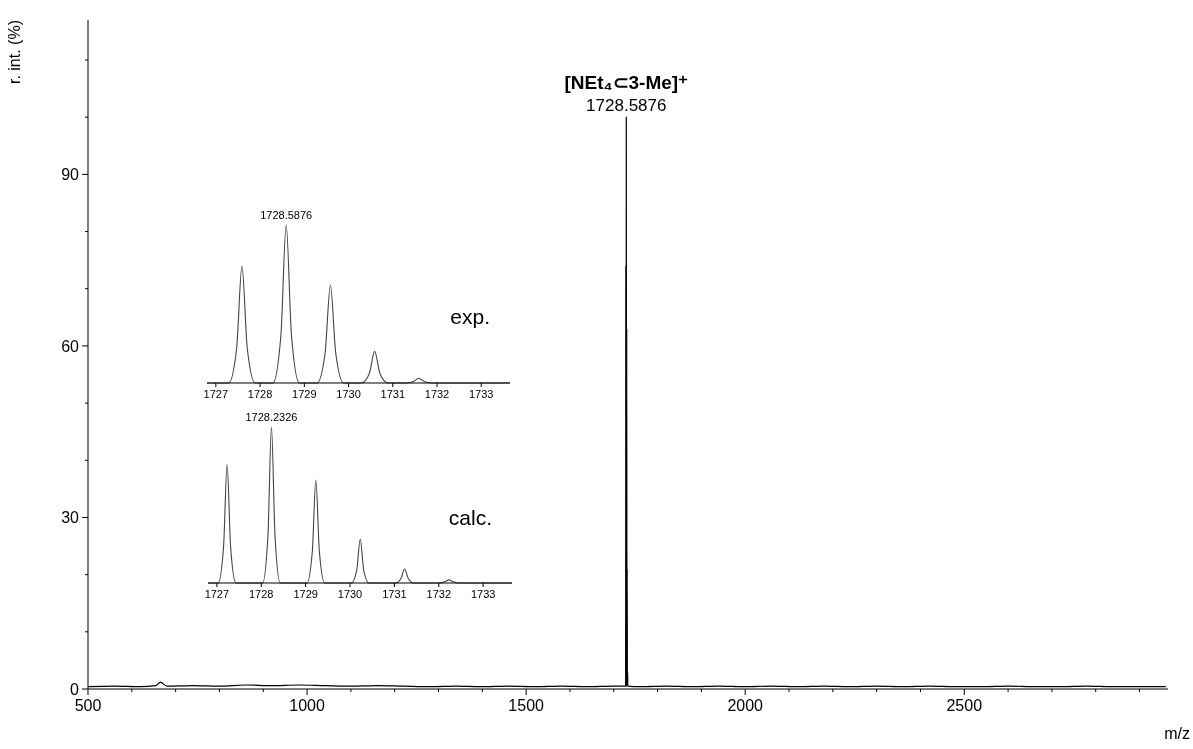  What do you see at coordinates (745, 705) in the screenshot?
I see `x-tick-label: 2000` at bounding box center [745, 705].